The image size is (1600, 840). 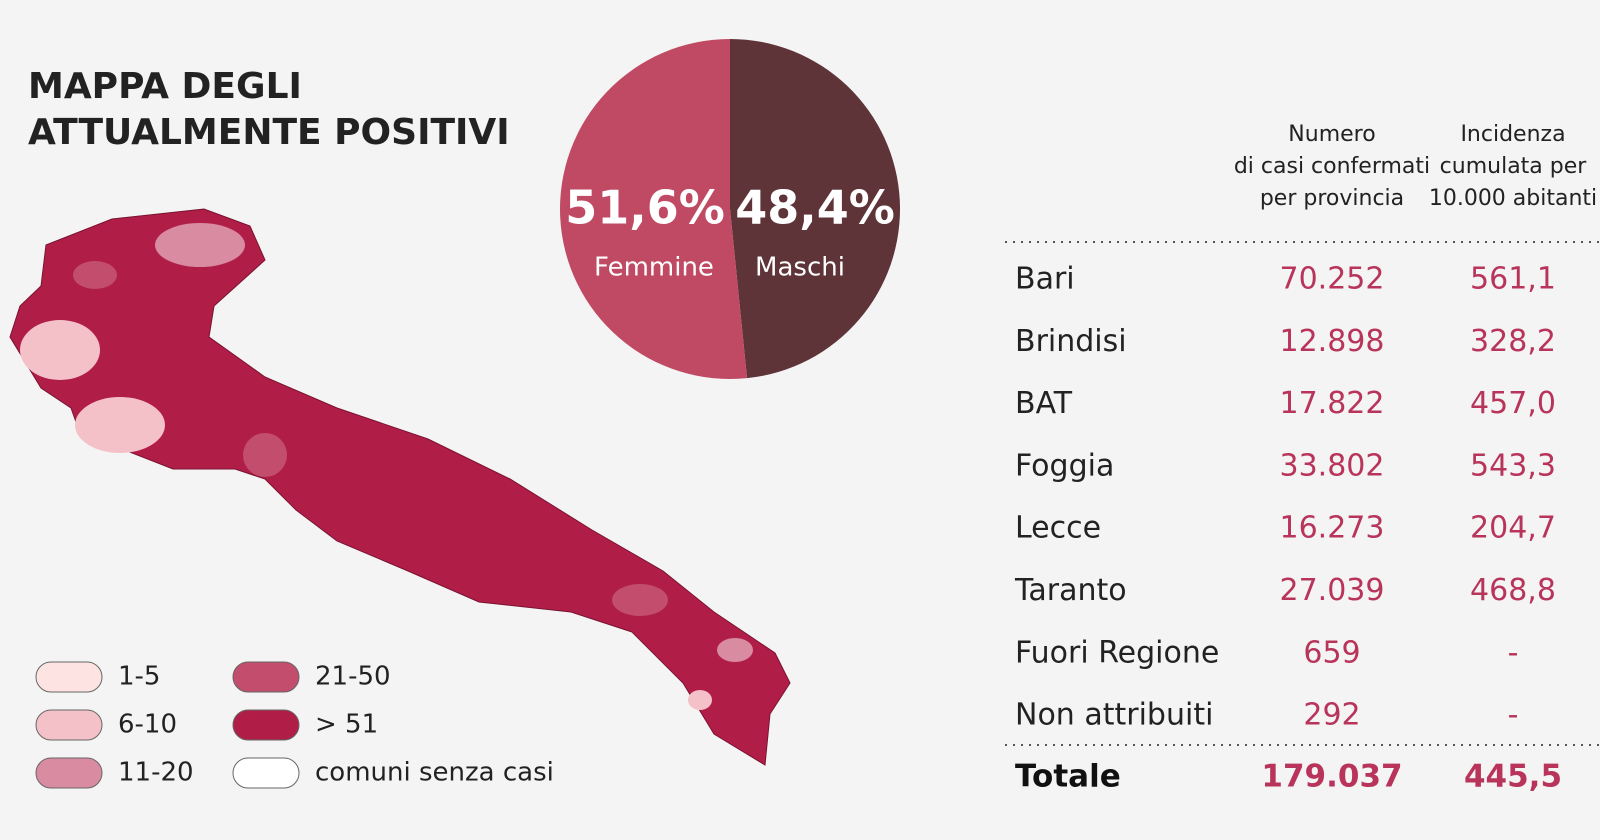 I want to click on province-name: Taranto, so click(x=1070, y=590).